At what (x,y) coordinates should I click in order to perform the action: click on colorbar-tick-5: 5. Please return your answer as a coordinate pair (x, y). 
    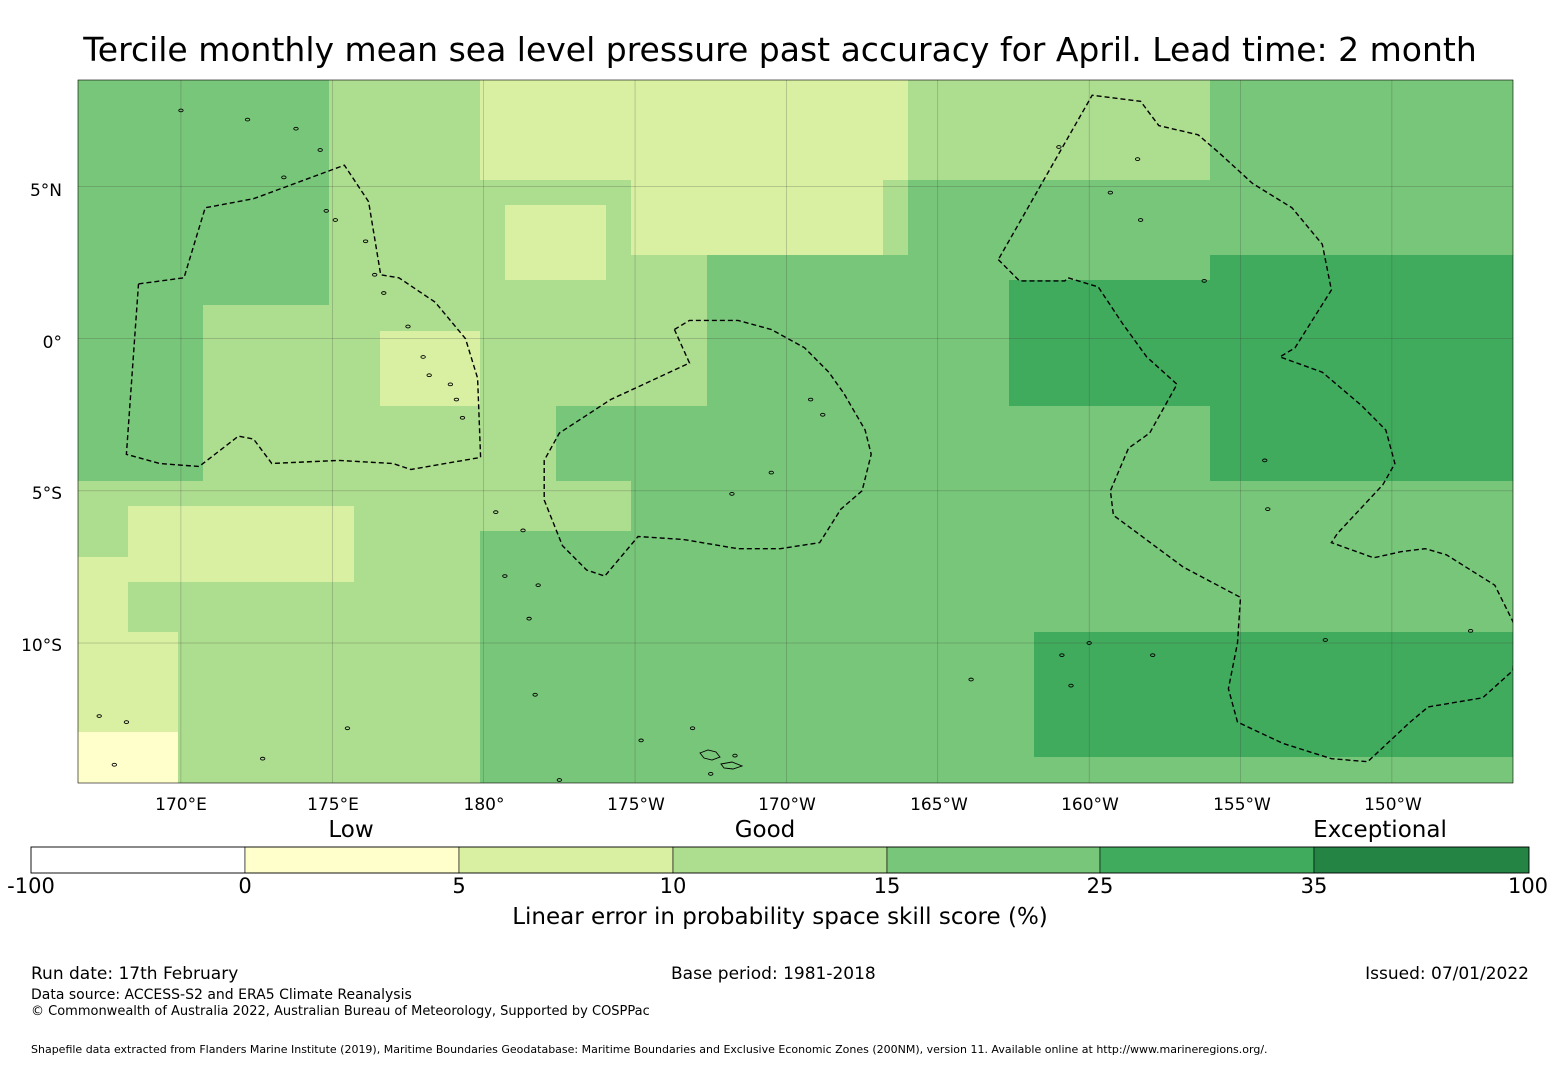
    Looking at the image, I should click on (459, 886).